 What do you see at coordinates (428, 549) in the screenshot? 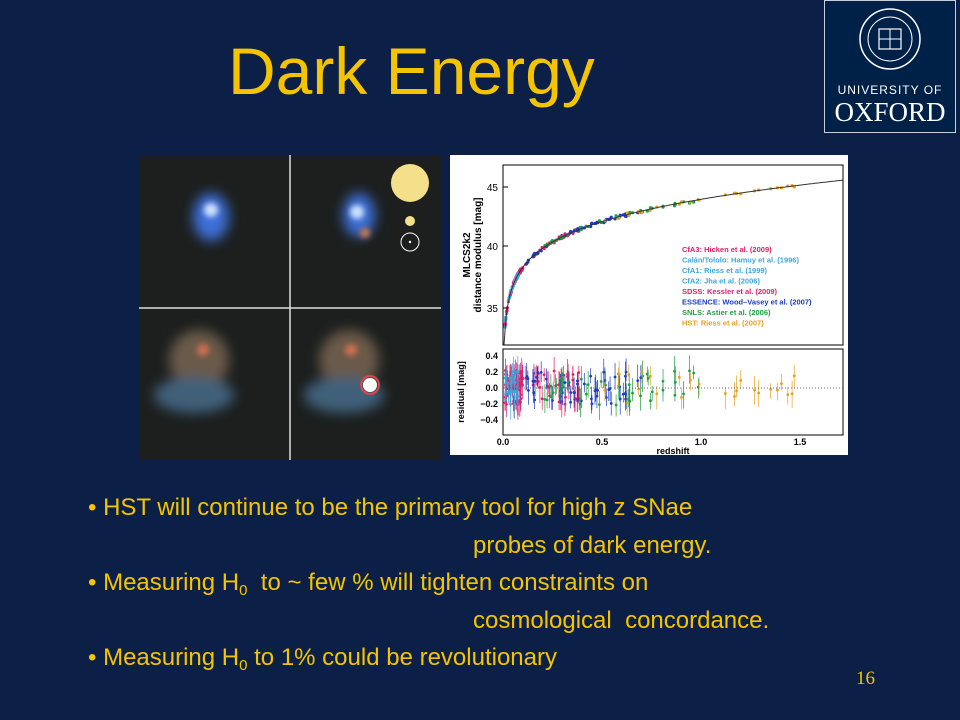
I see `bullet-line: probes of dark energy.` at bounding box center [428, 549].